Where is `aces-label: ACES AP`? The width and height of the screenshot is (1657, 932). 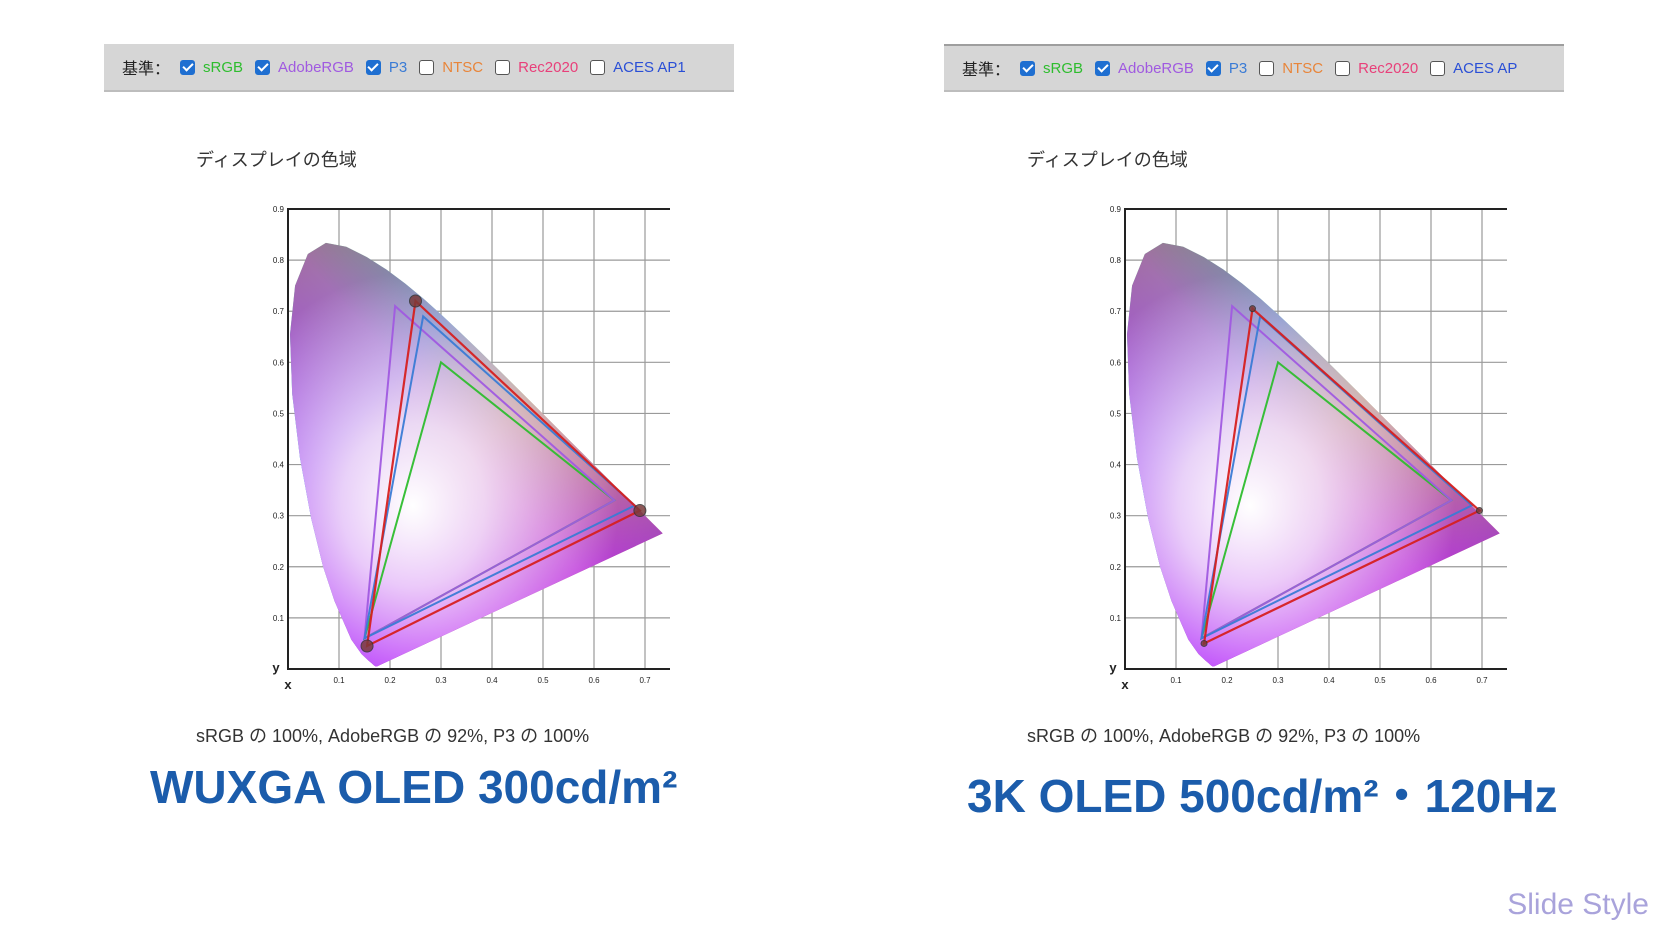
aces-label: ACES AP is located at coordinates (1485, 68).